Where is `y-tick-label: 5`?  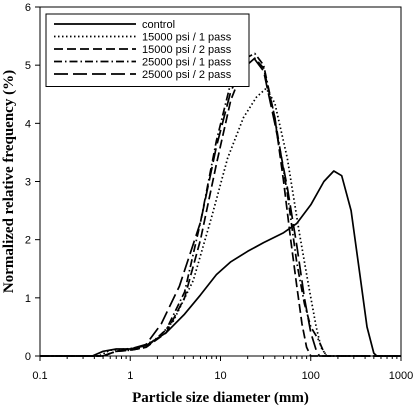 y-tick-label: 5 is located at coordinates (28, 66).